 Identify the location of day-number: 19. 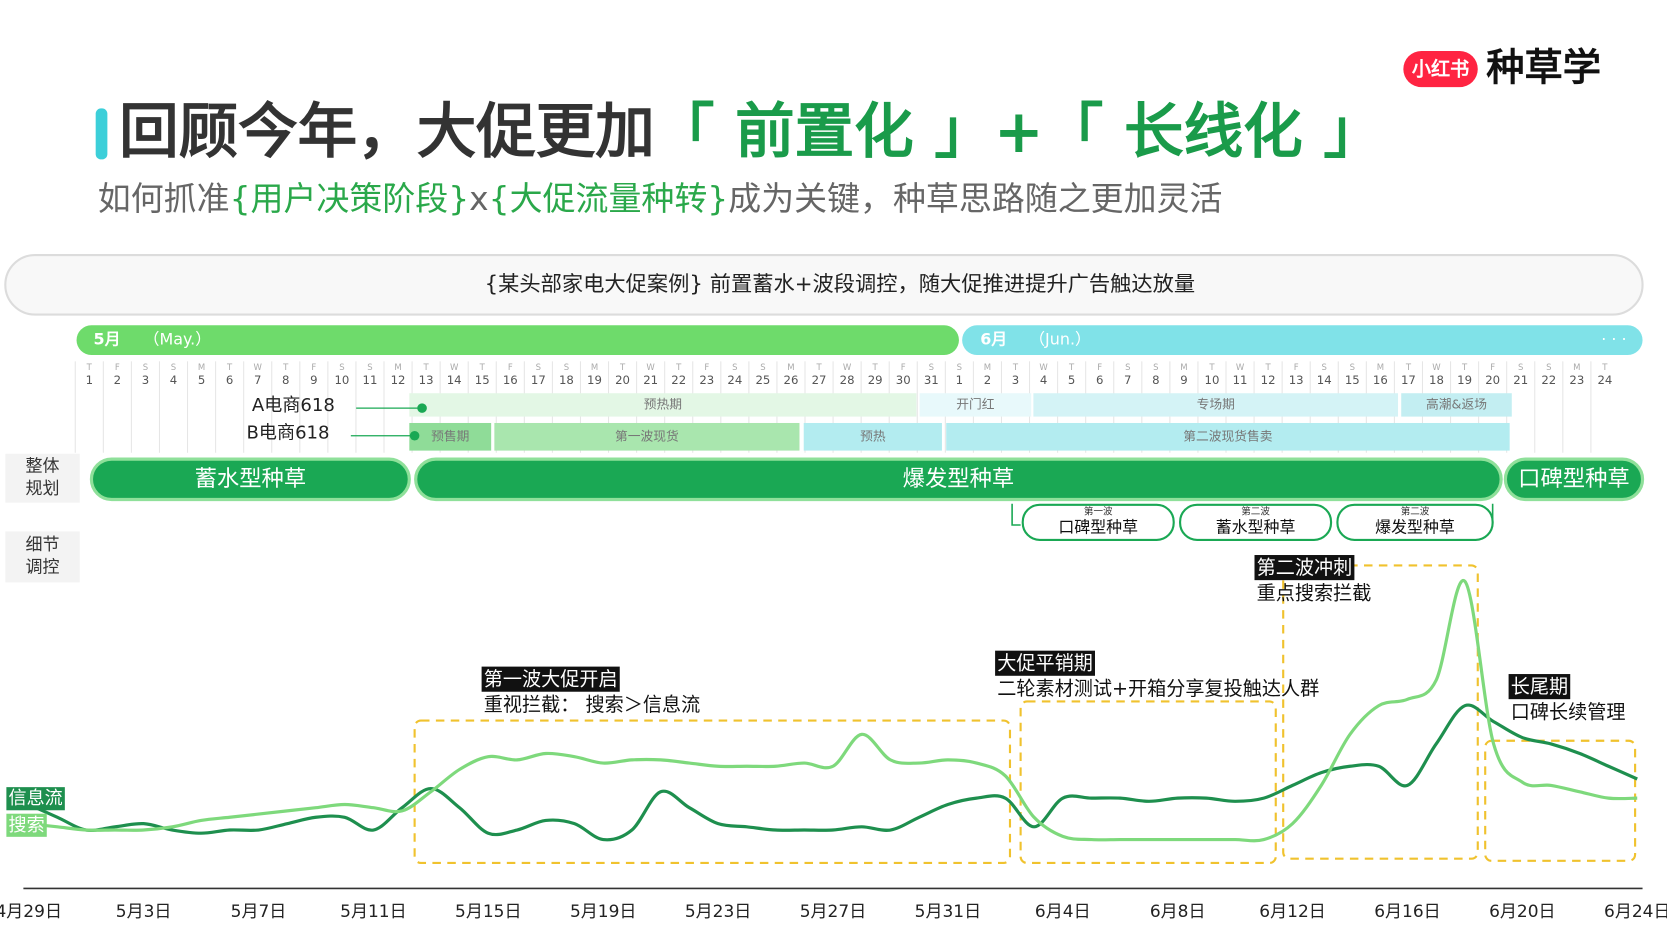
(1464, 380).